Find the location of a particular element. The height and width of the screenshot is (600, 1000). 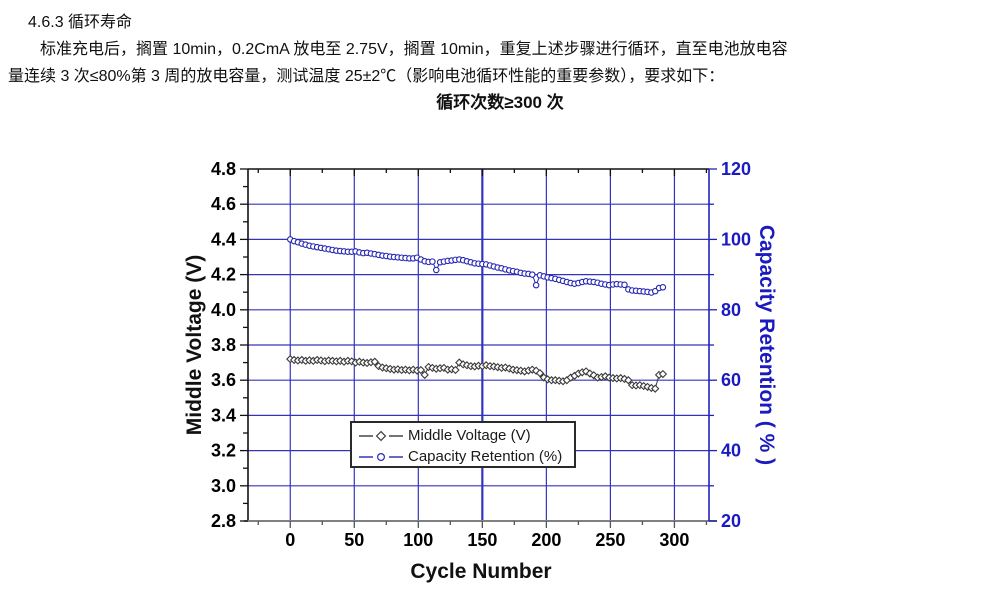

x-tick-label: 250 is located at coordinates (610, 540).